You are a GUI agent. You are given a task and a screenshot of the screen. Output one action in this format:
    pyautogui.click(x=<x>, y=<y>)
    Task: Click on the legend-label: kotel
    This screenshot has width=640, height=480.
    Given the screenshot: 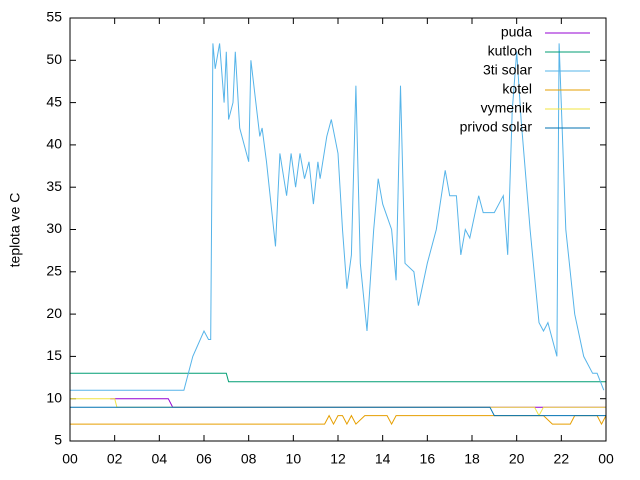 What is the action you would take?
    pyautogui.click(x=517, y=89)
    